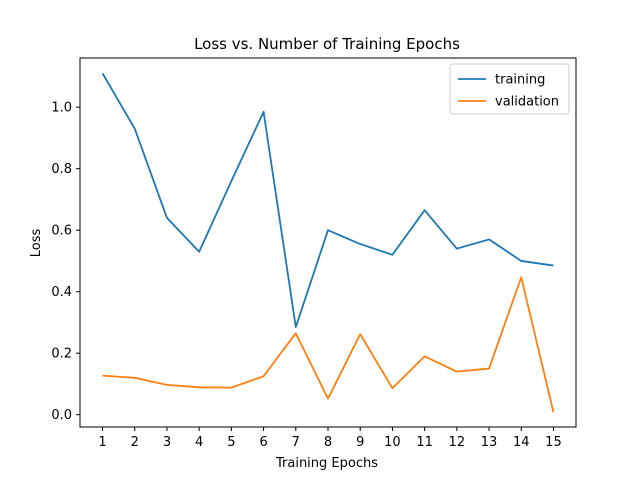 The height and width of the screenshot is (480, 640). I want to click on y-tick-label: 0.6, so click(61, 231).